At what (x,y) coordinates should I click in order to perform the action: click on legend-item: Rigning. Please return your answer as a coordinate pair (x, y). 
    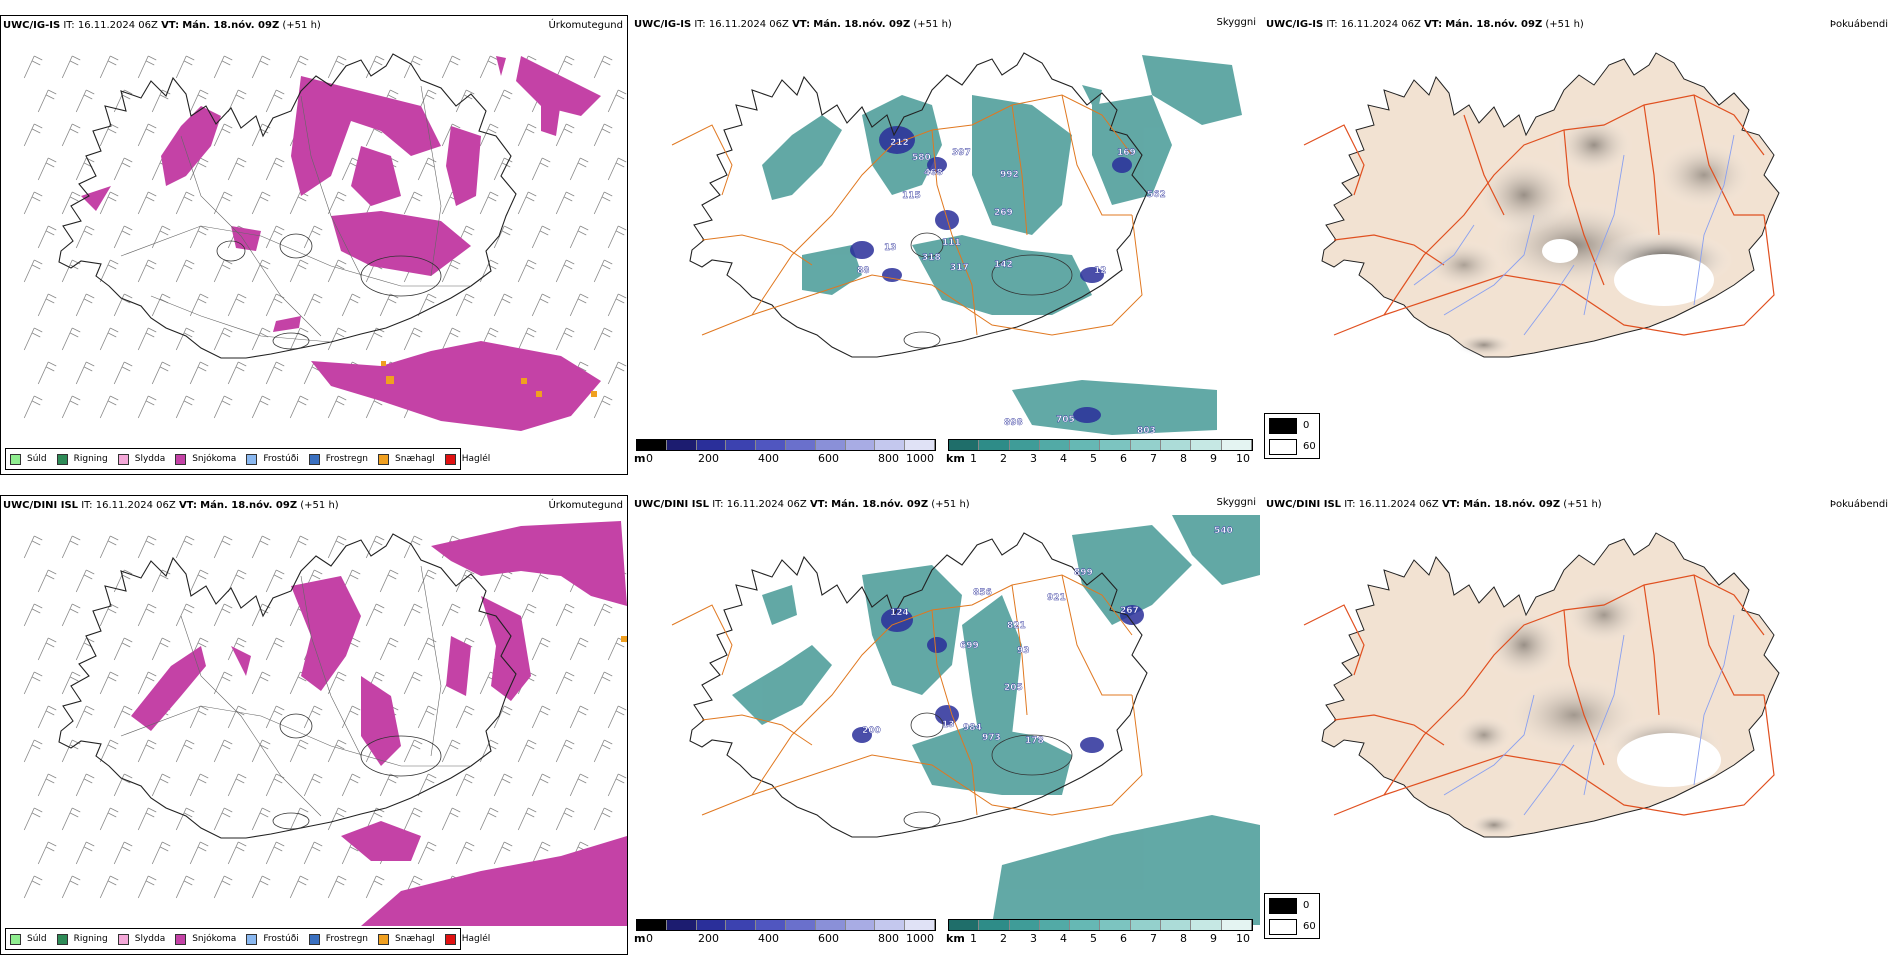
    Looking at the image, I should click on (82, 459).